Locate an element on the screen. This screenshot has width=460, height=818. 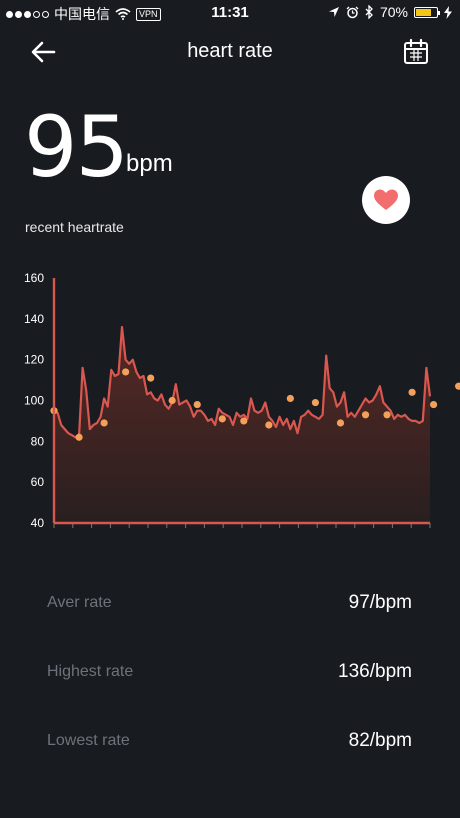
stat-row-lowest: Lowest rate 82/bpm is located at coordinates (230, 741).